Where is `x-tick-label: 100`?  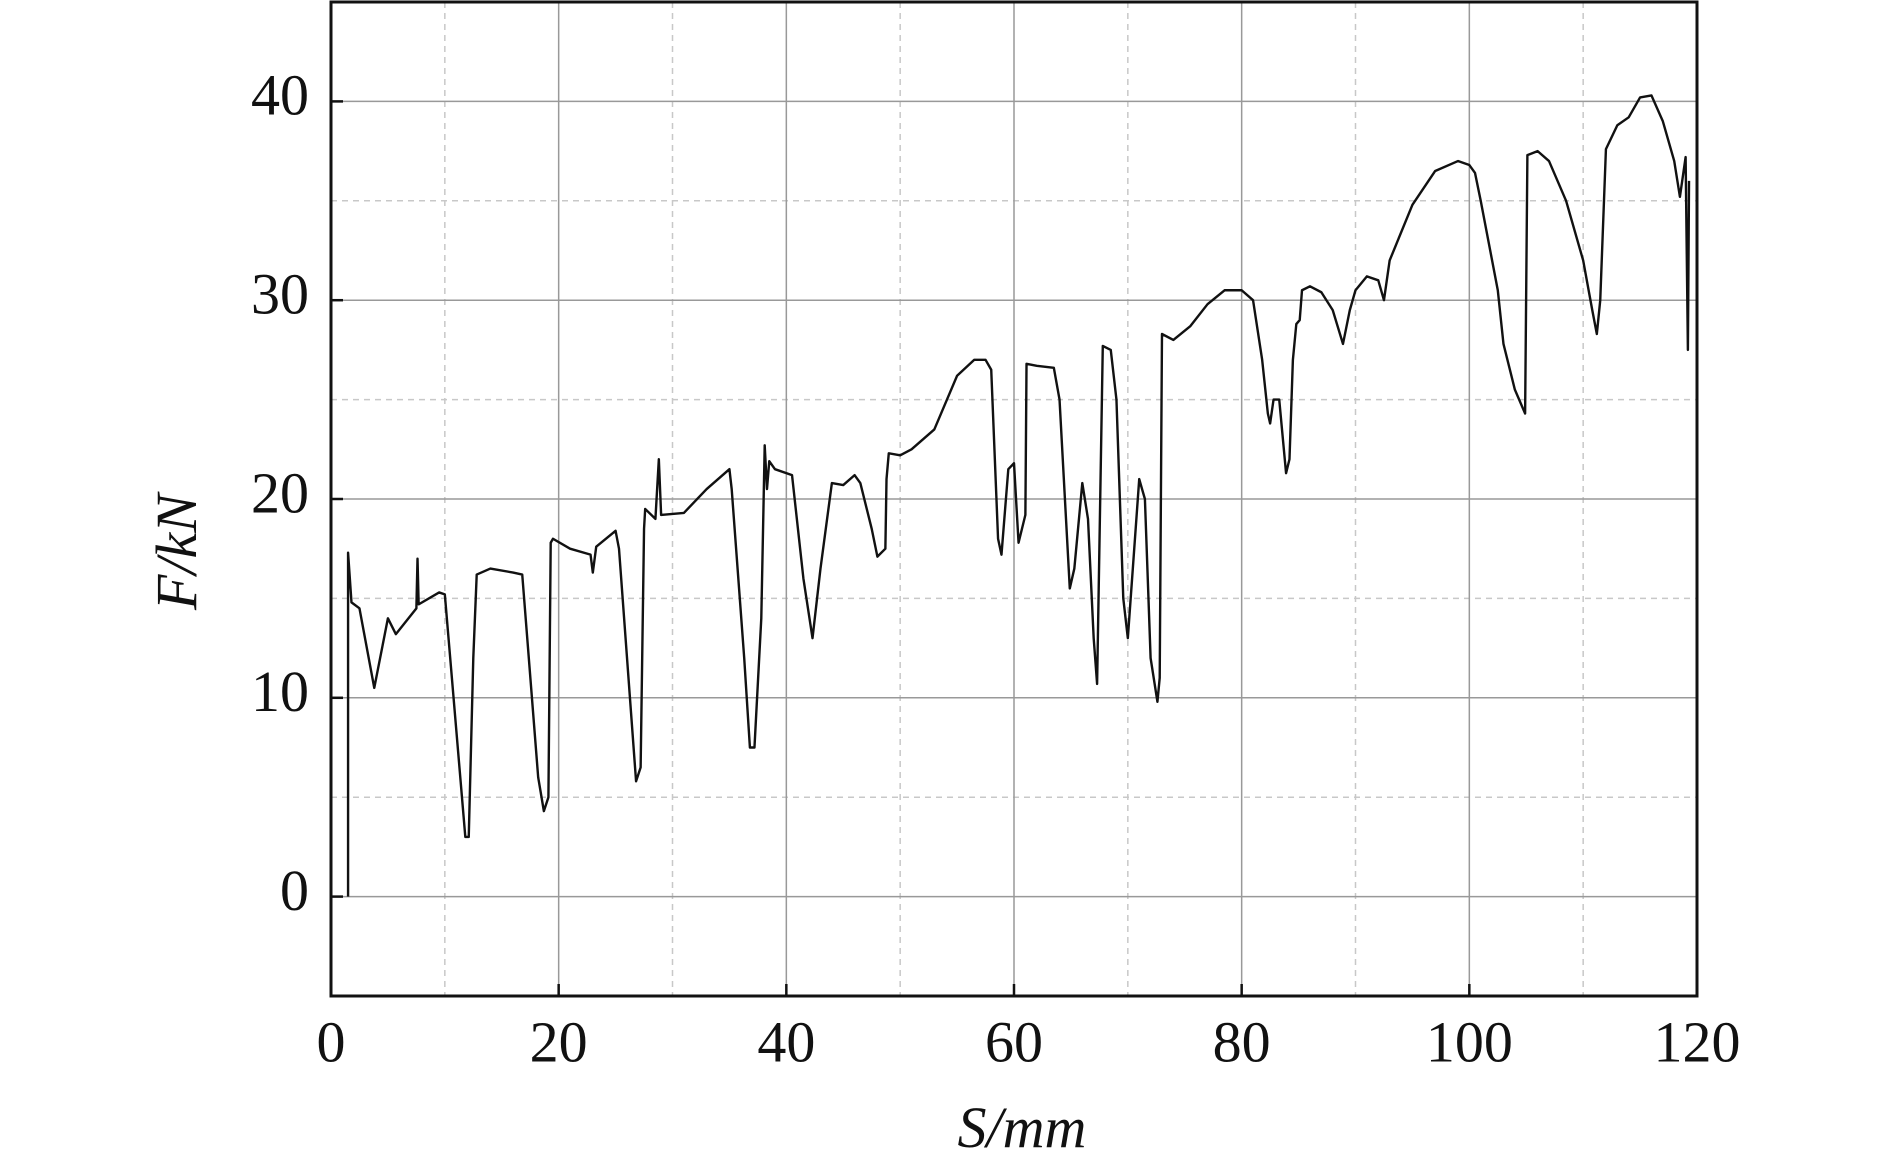
x-tick-label: 100 is located at coordinates (1469, 1041).